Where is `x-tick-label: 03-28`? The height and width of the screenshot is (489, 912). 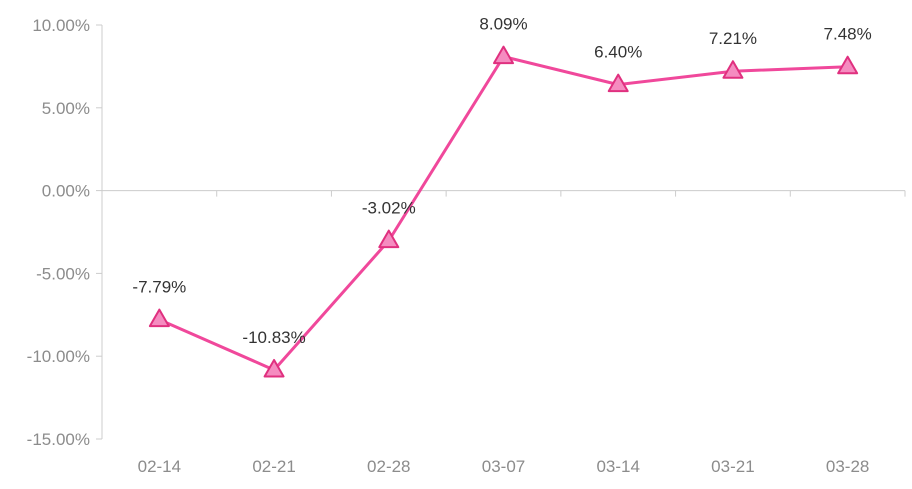
x-tick-label: 03-28 is located at coordinates (847, 466).